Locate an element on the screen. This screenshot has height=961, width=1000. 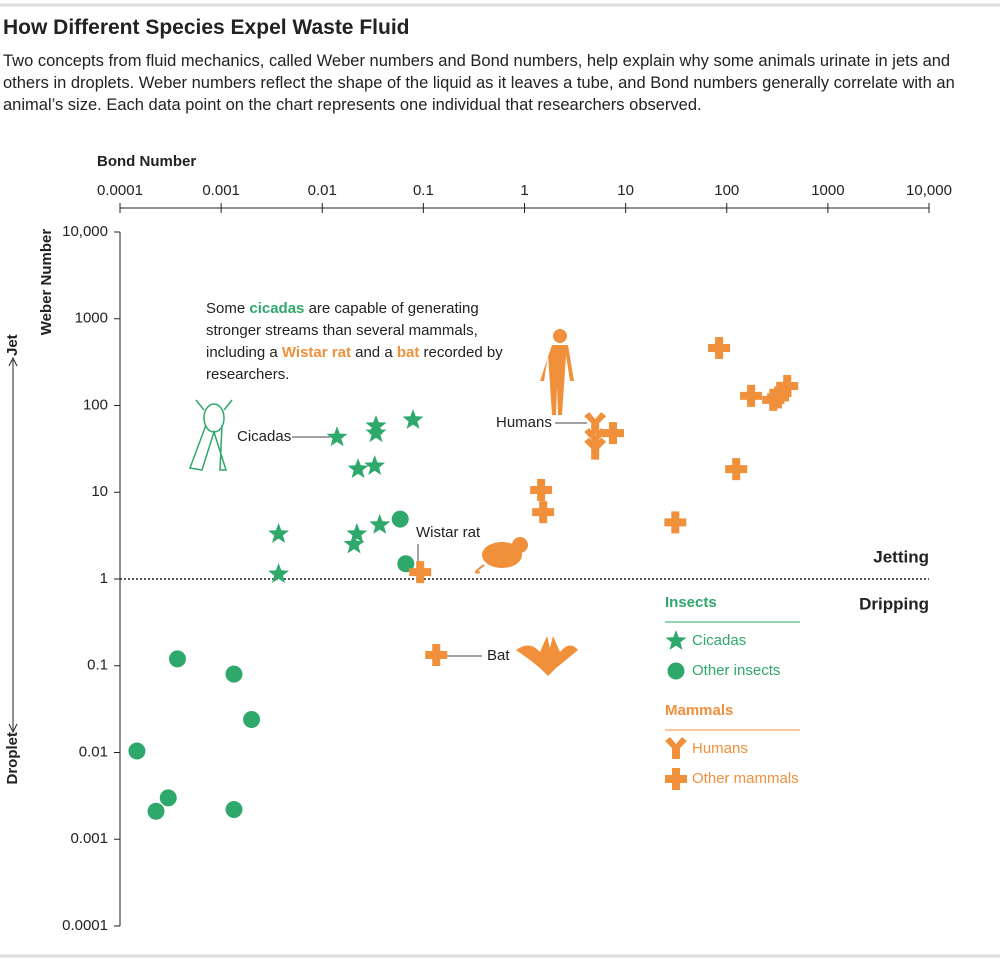
annotation-text: and a is located at coordinates (373, 352).